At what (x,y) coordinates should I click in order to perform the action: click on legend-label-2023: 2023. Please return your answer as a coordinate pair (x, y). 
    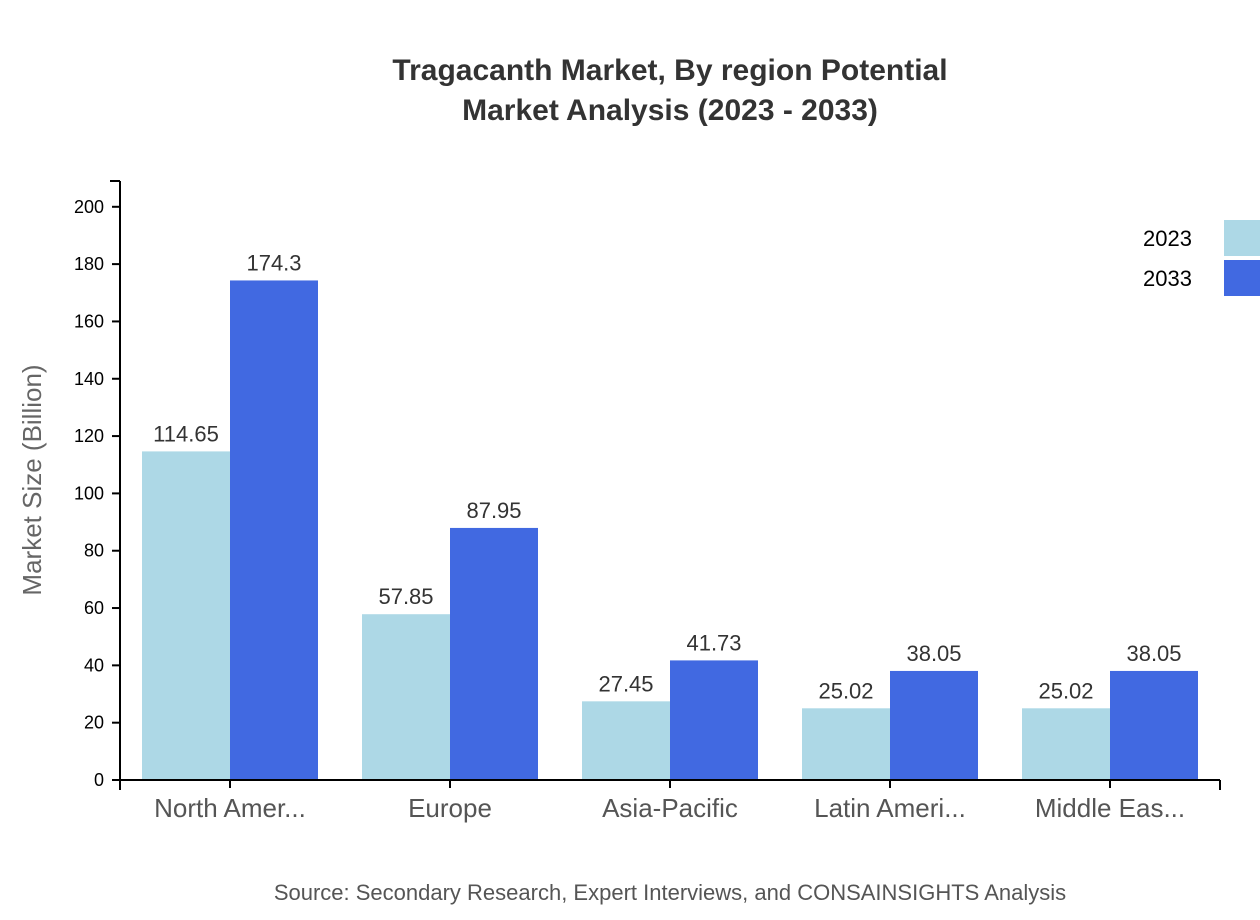
    Looking at the image, I should click on (1167, 238).